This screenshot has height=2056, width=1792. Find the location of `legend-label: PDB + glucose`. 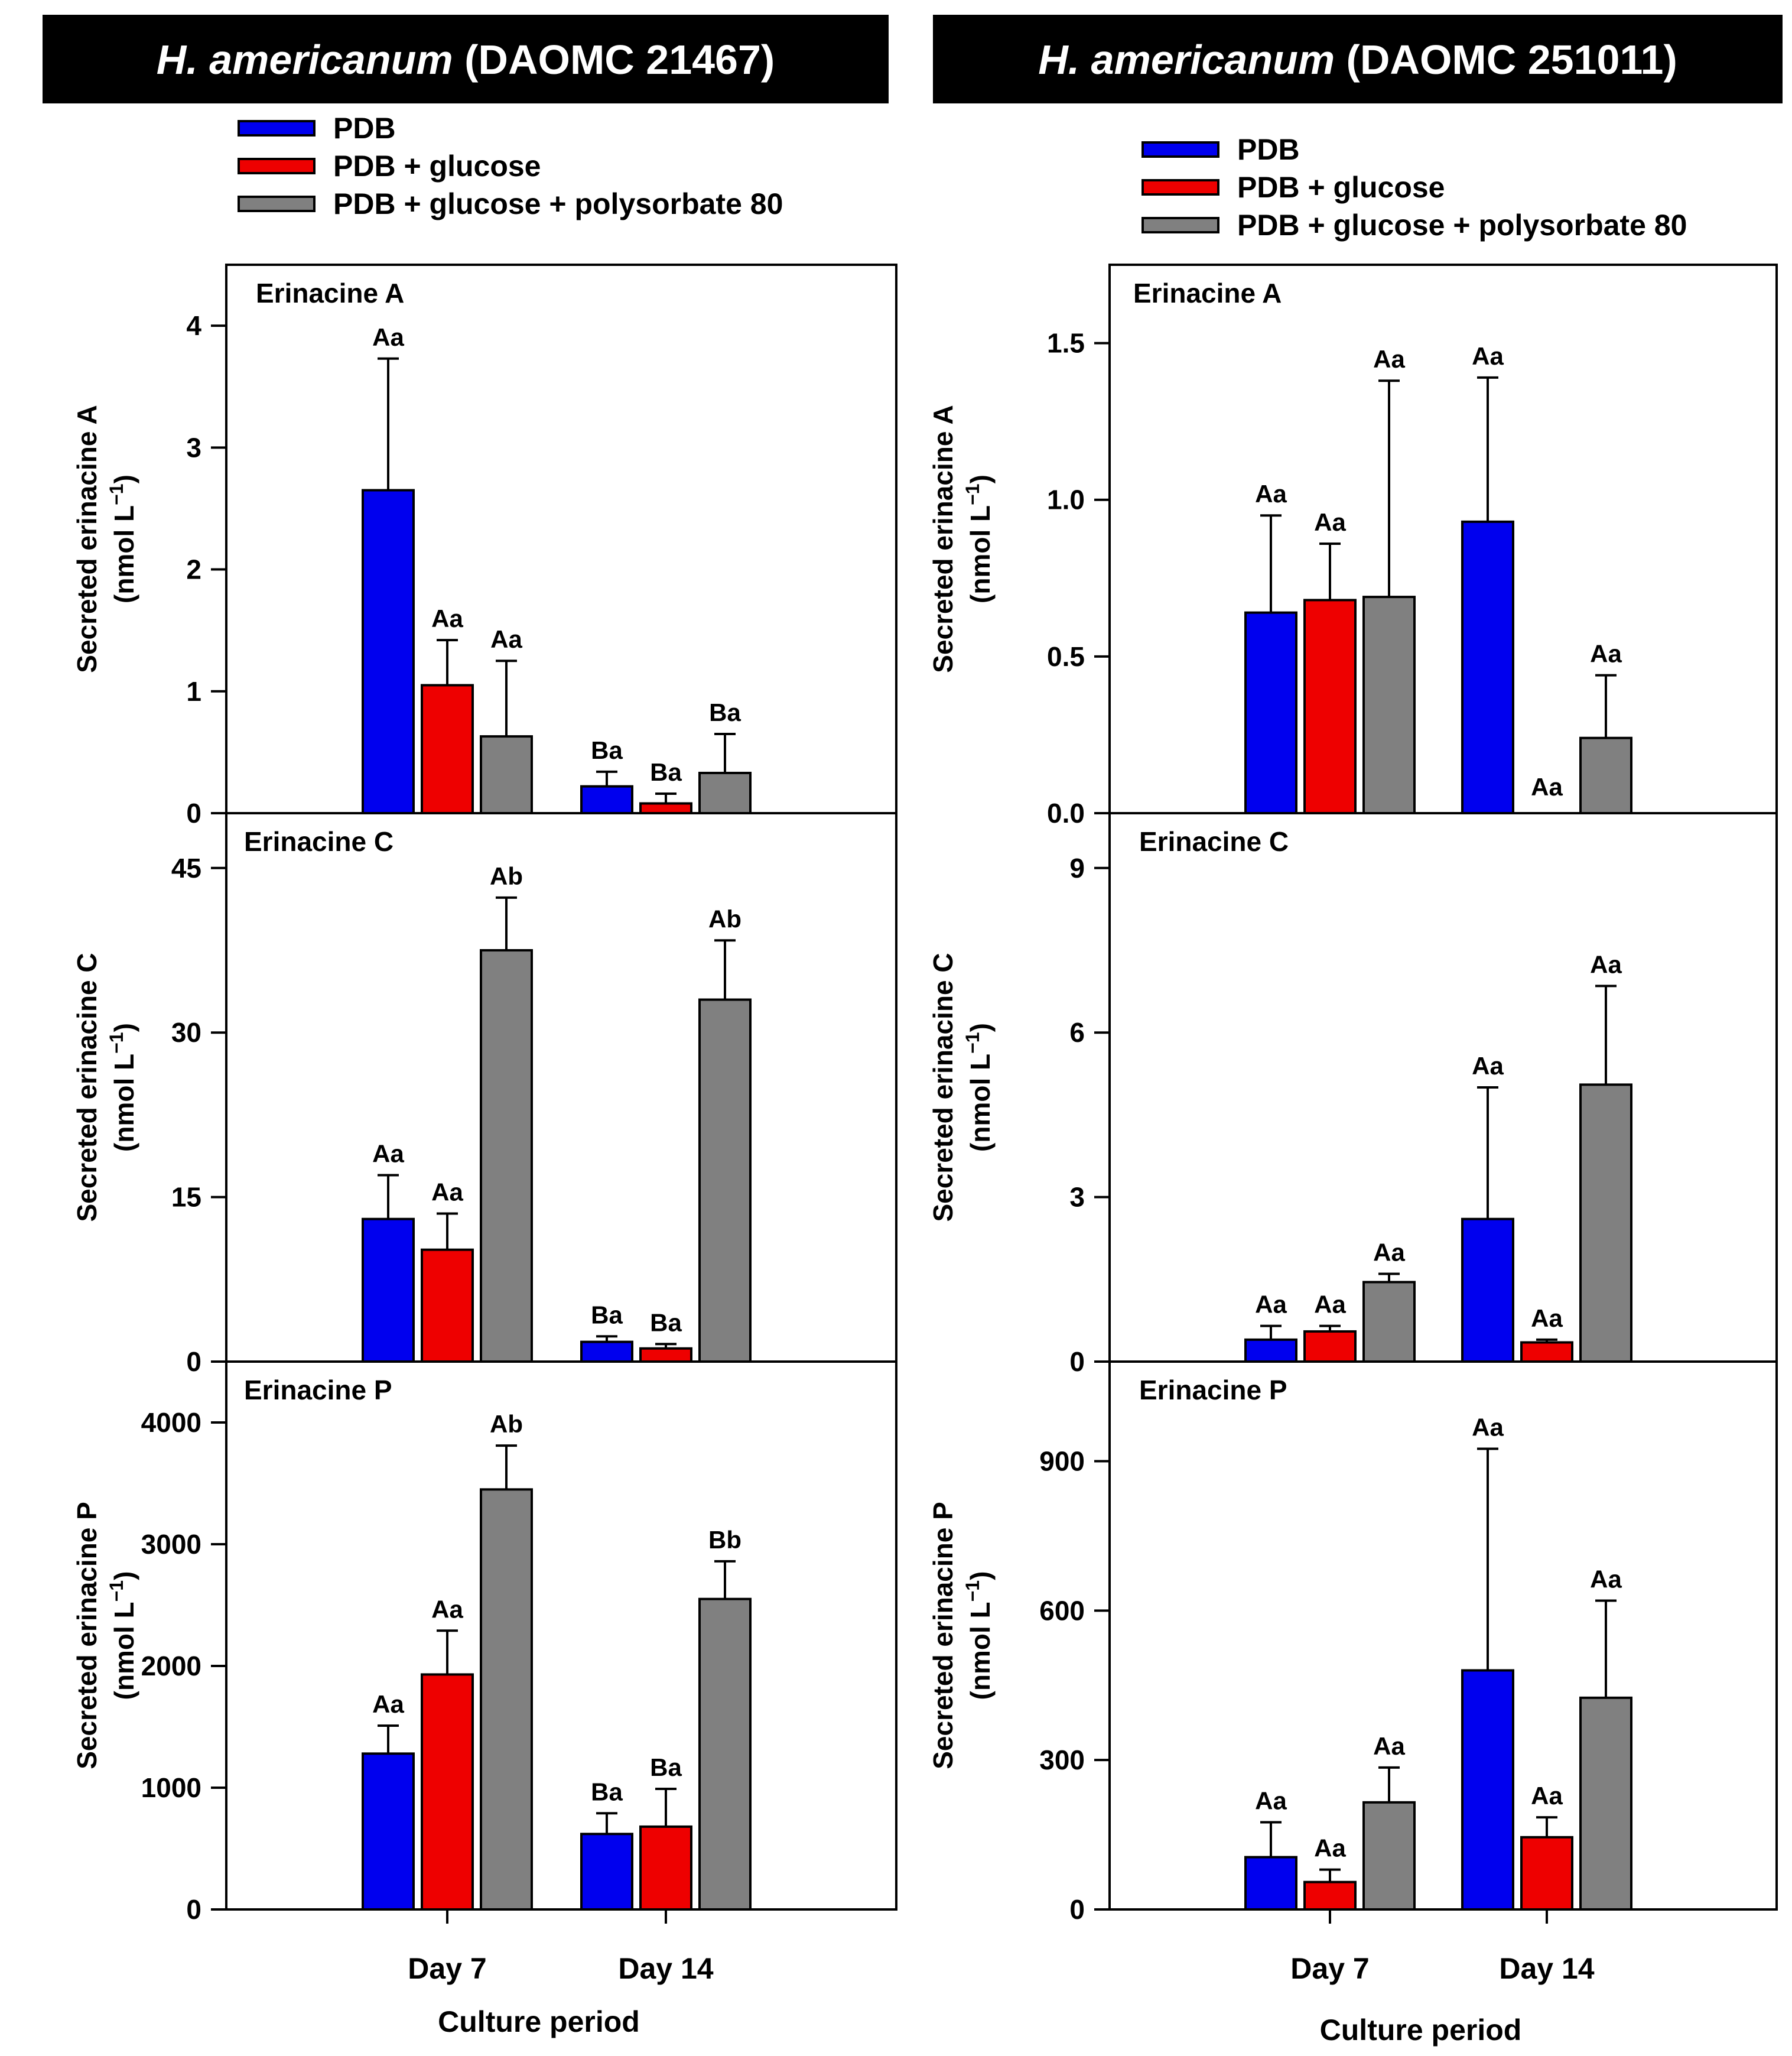

legend-label: PDB + glucose is located at coordinates (1341, 187).